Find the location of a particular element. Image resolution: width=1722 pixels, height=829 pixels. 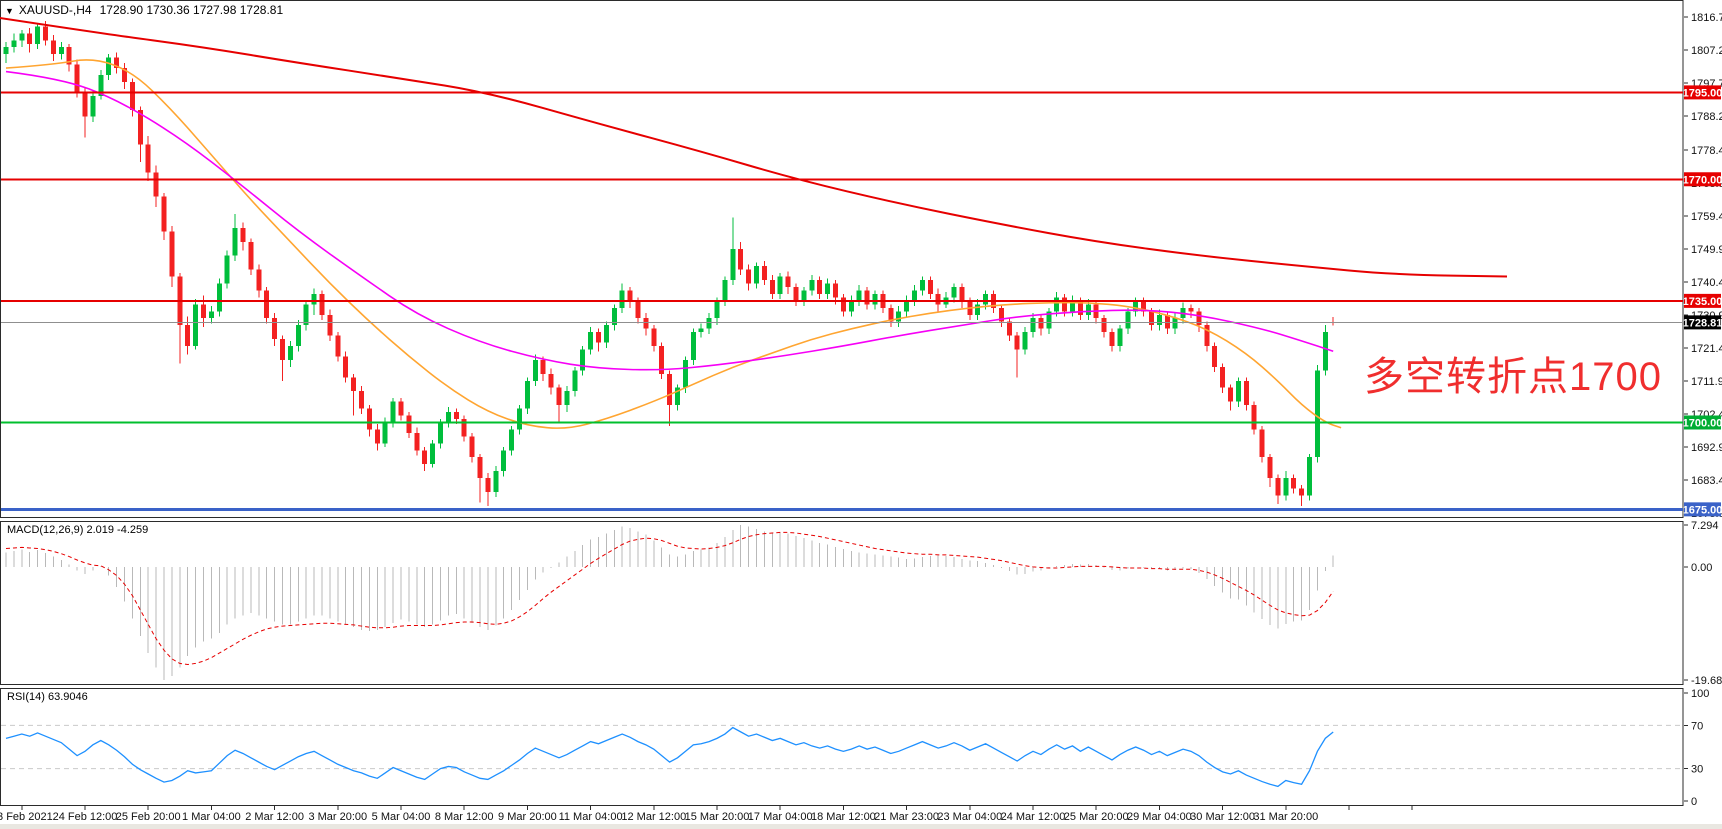

price-badge-1675.00 is located at coordinates (1702, 509).